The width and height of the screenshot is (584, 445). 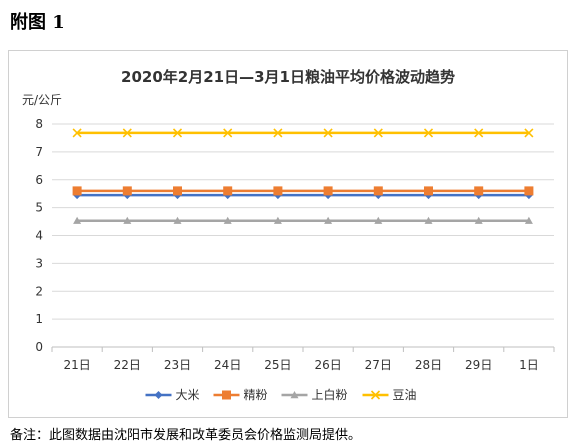 What do you see at coordinates (188, 395) in the screenshot?
I see `legend-label: 大米` at bounding box center [188, 395].